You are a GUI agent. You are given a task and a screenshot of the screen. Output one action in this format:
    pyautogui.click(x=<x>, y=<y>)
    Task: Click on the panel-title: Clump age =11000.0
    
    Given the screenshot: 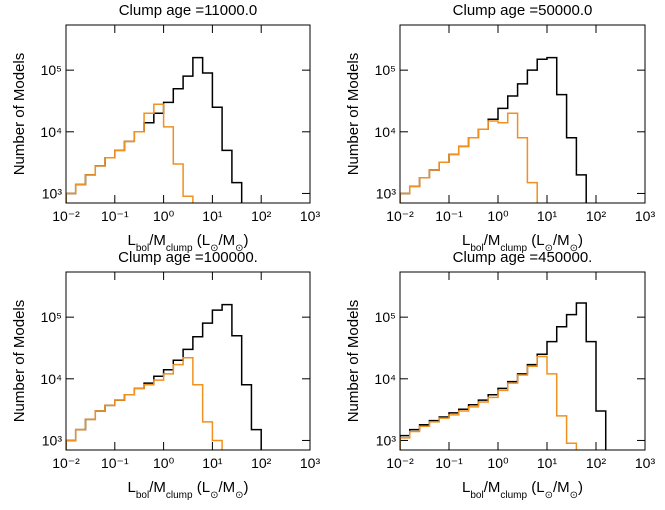 What is the action you would take?
    pyautogui.click(x=188, y=10)
    